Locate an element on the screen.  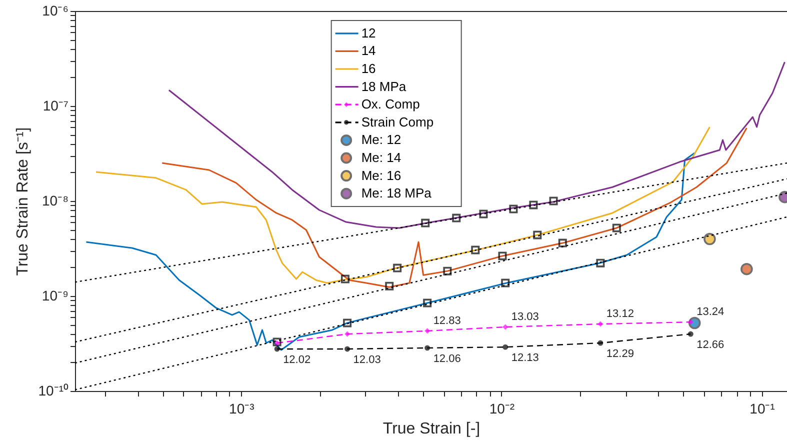
annotation: 13.03 is located at coordinates (525, 316).